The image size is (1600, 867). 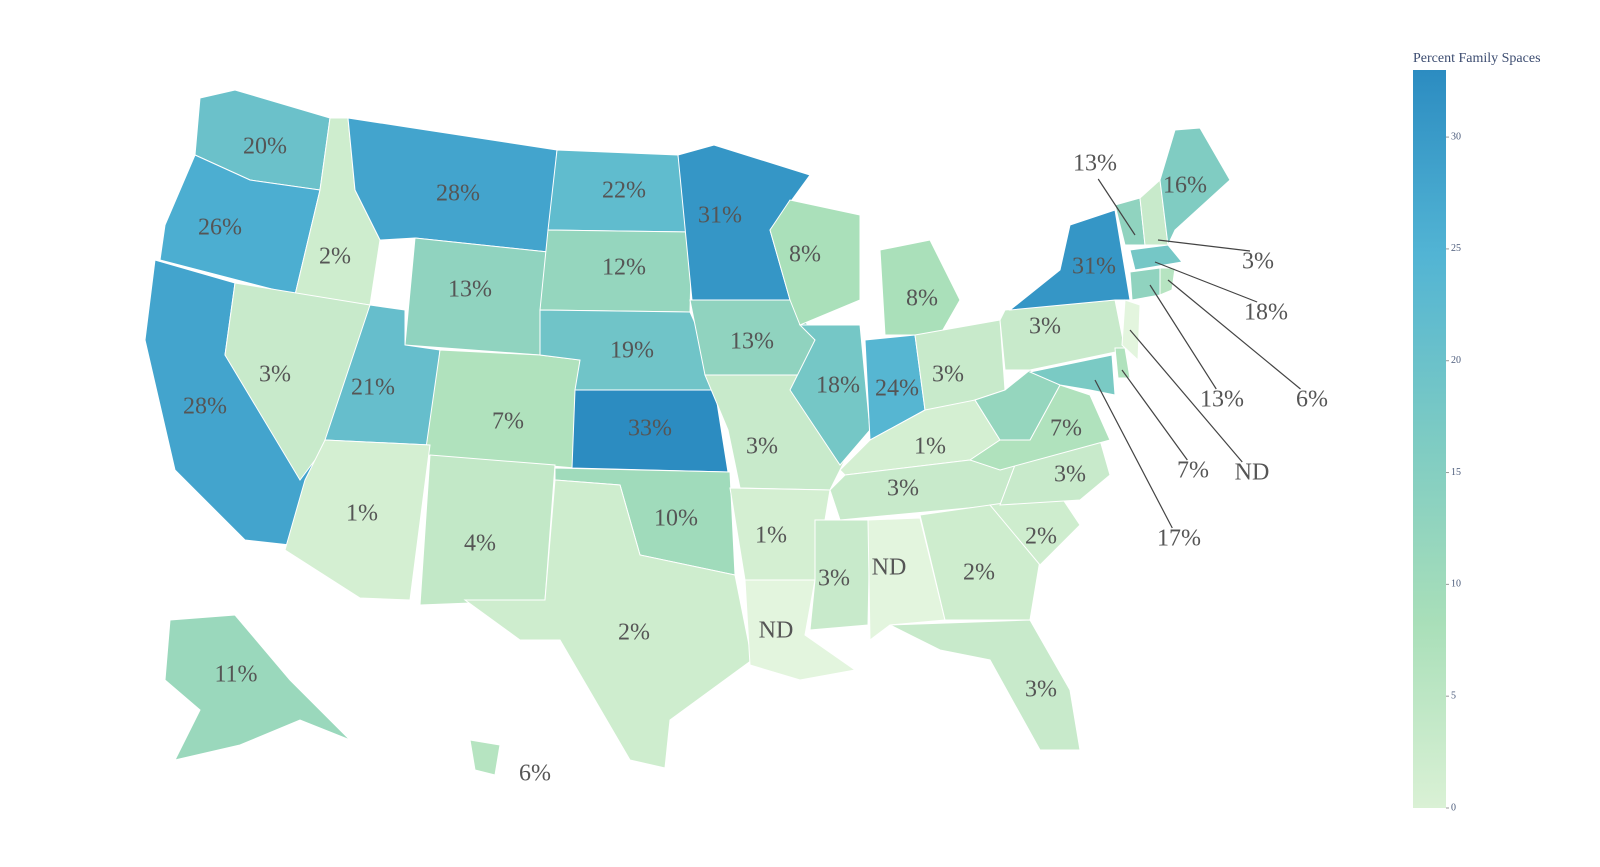 What do you see at coordinates (1456, 584) in the screenshot?
I see `colorbar-tick-label: 10` at bounding box center [1456, 584].